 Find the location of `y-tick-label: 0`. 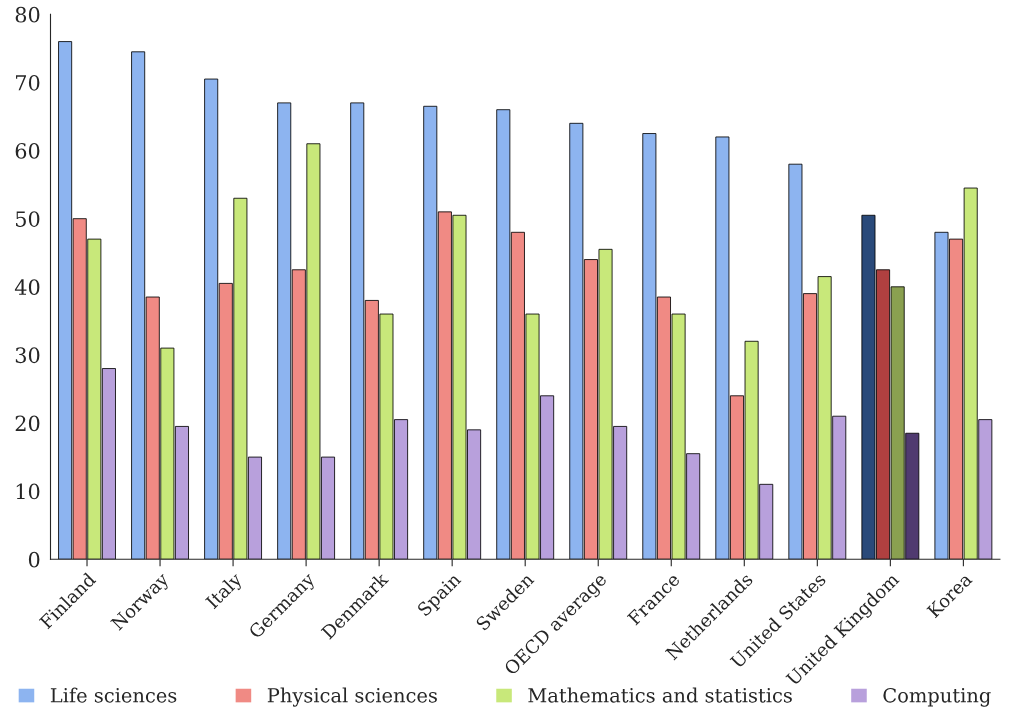

y-tick-label: 0 is located at coordinates (34, 559).